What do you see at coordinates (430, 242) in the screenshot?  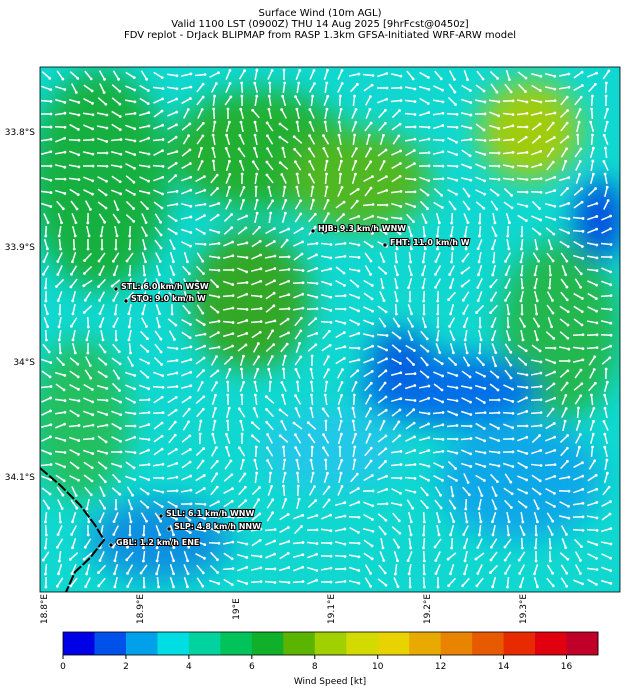 I see `station-label: FHT: 11.0 km/h W` at bounding box center [430, 242].